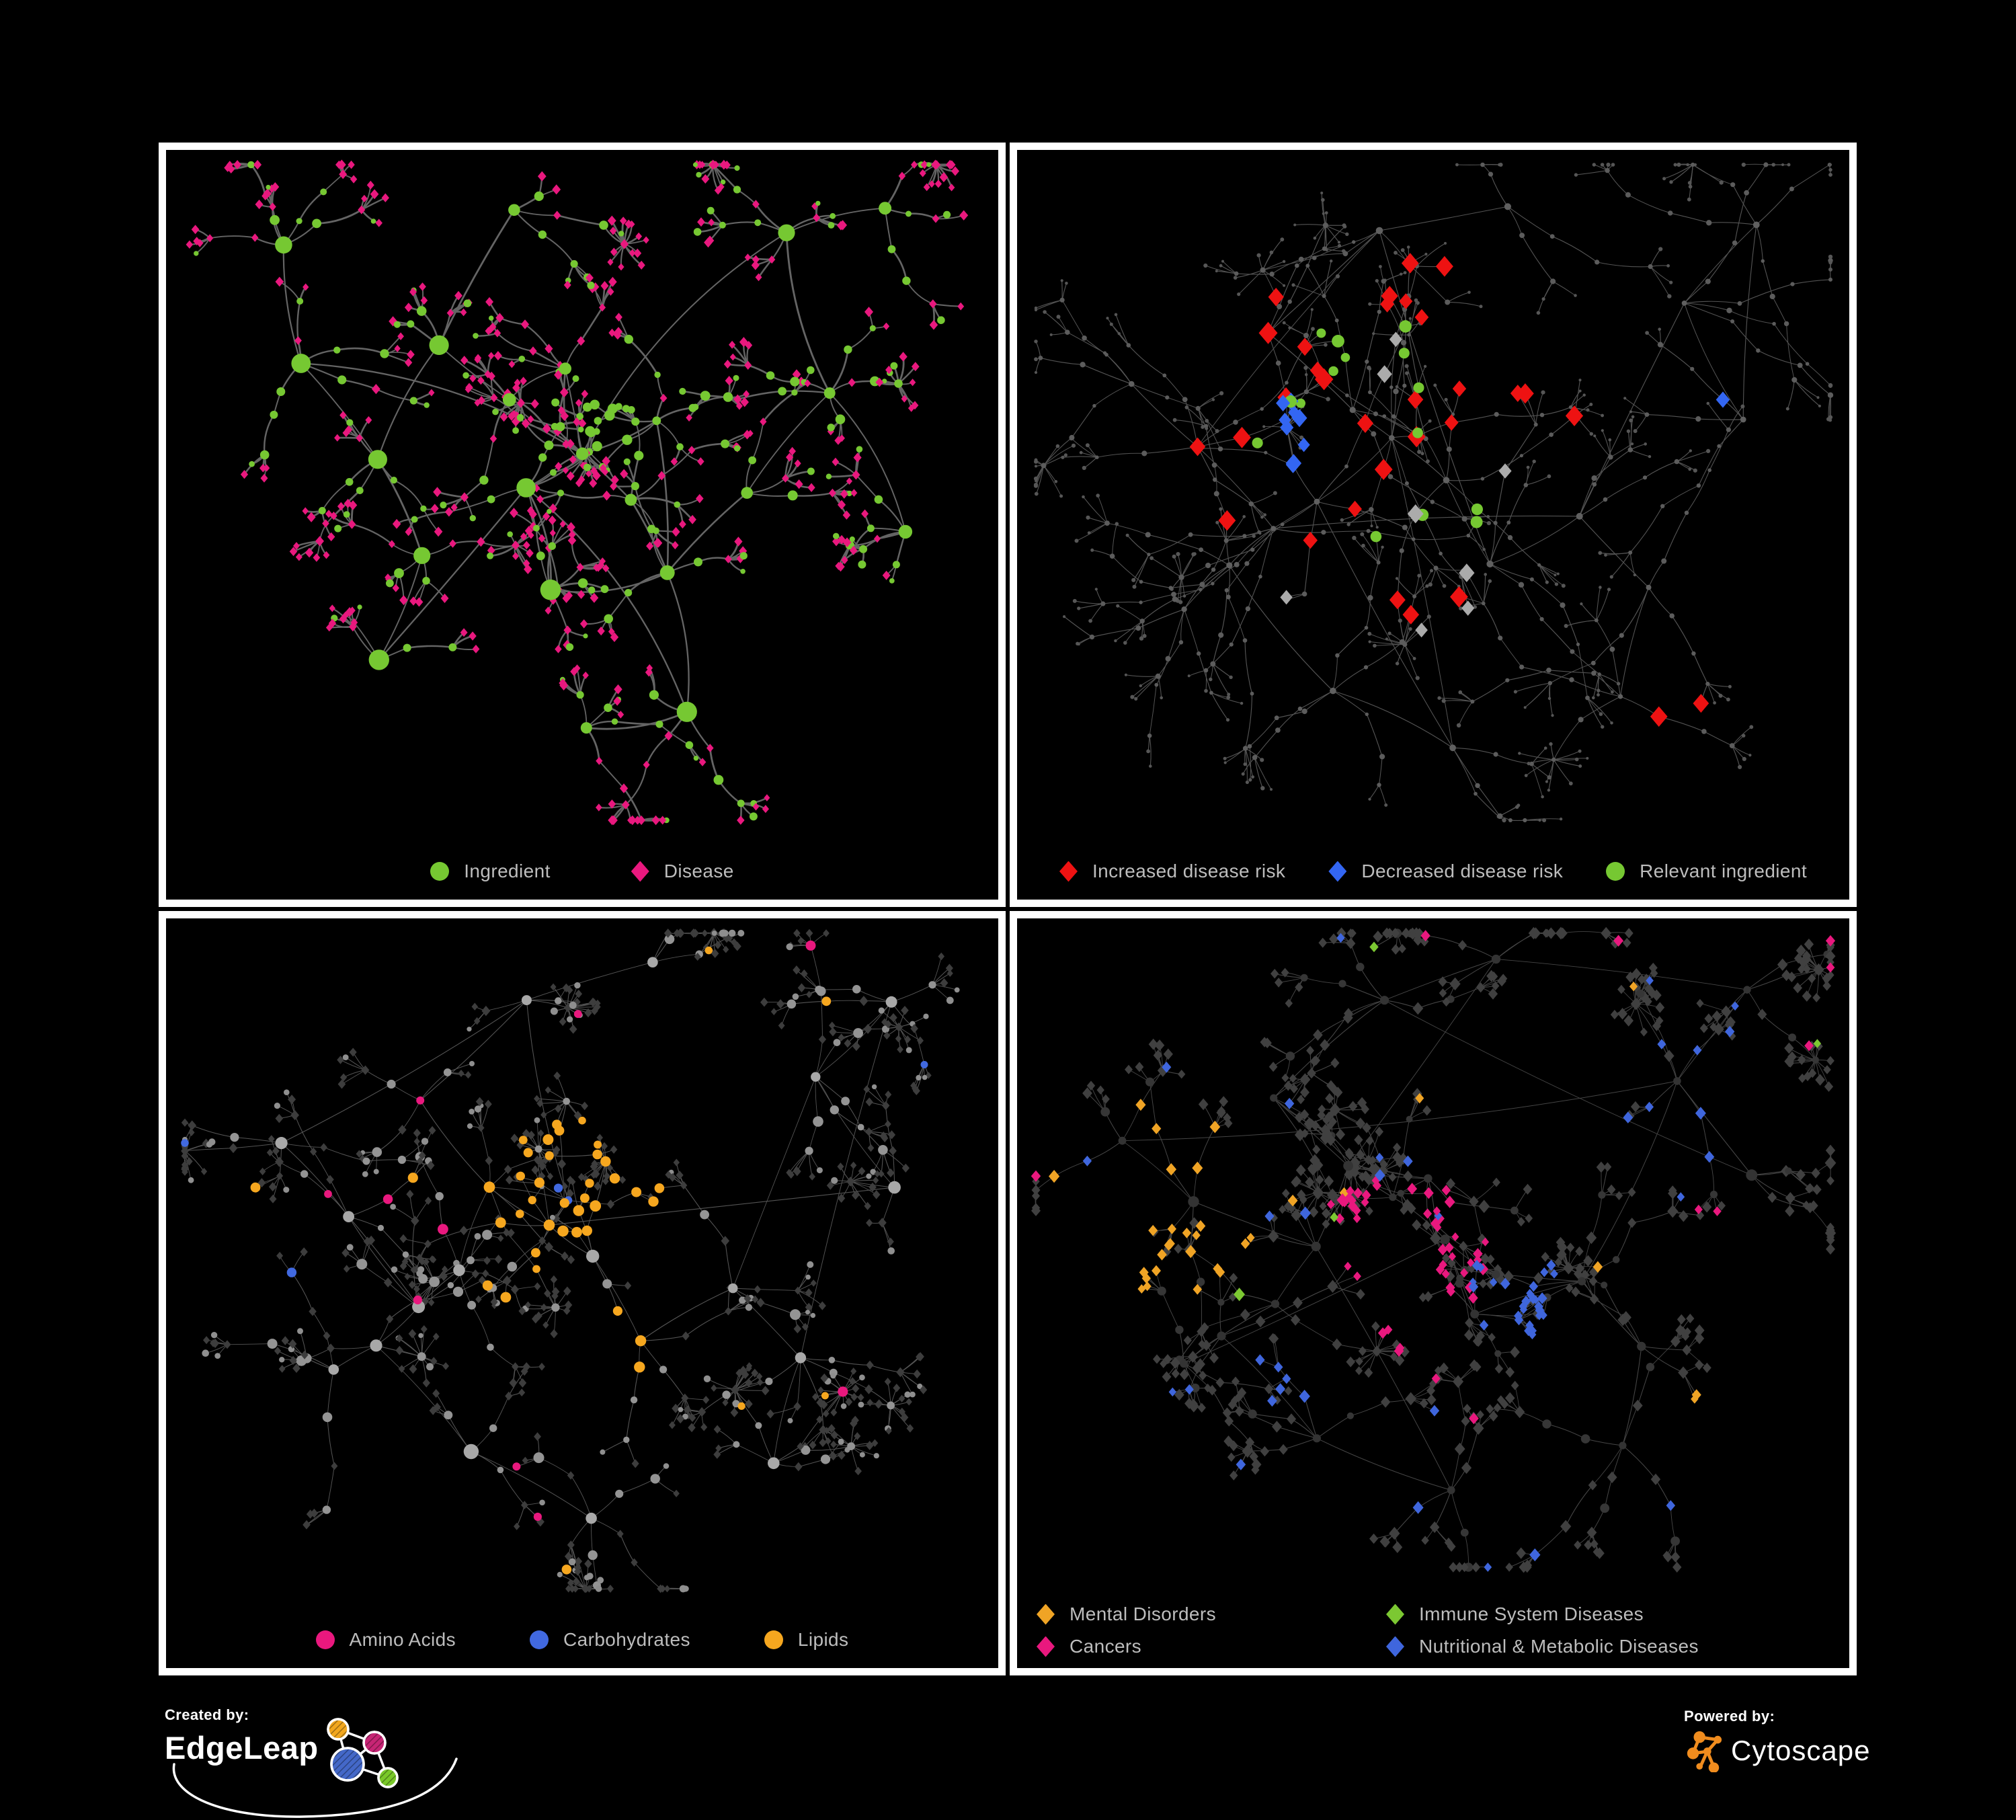 This screenshot has width=2016, height=1820. I want to click on legend-item-ingredient: Ingredient, so click(490, 871).